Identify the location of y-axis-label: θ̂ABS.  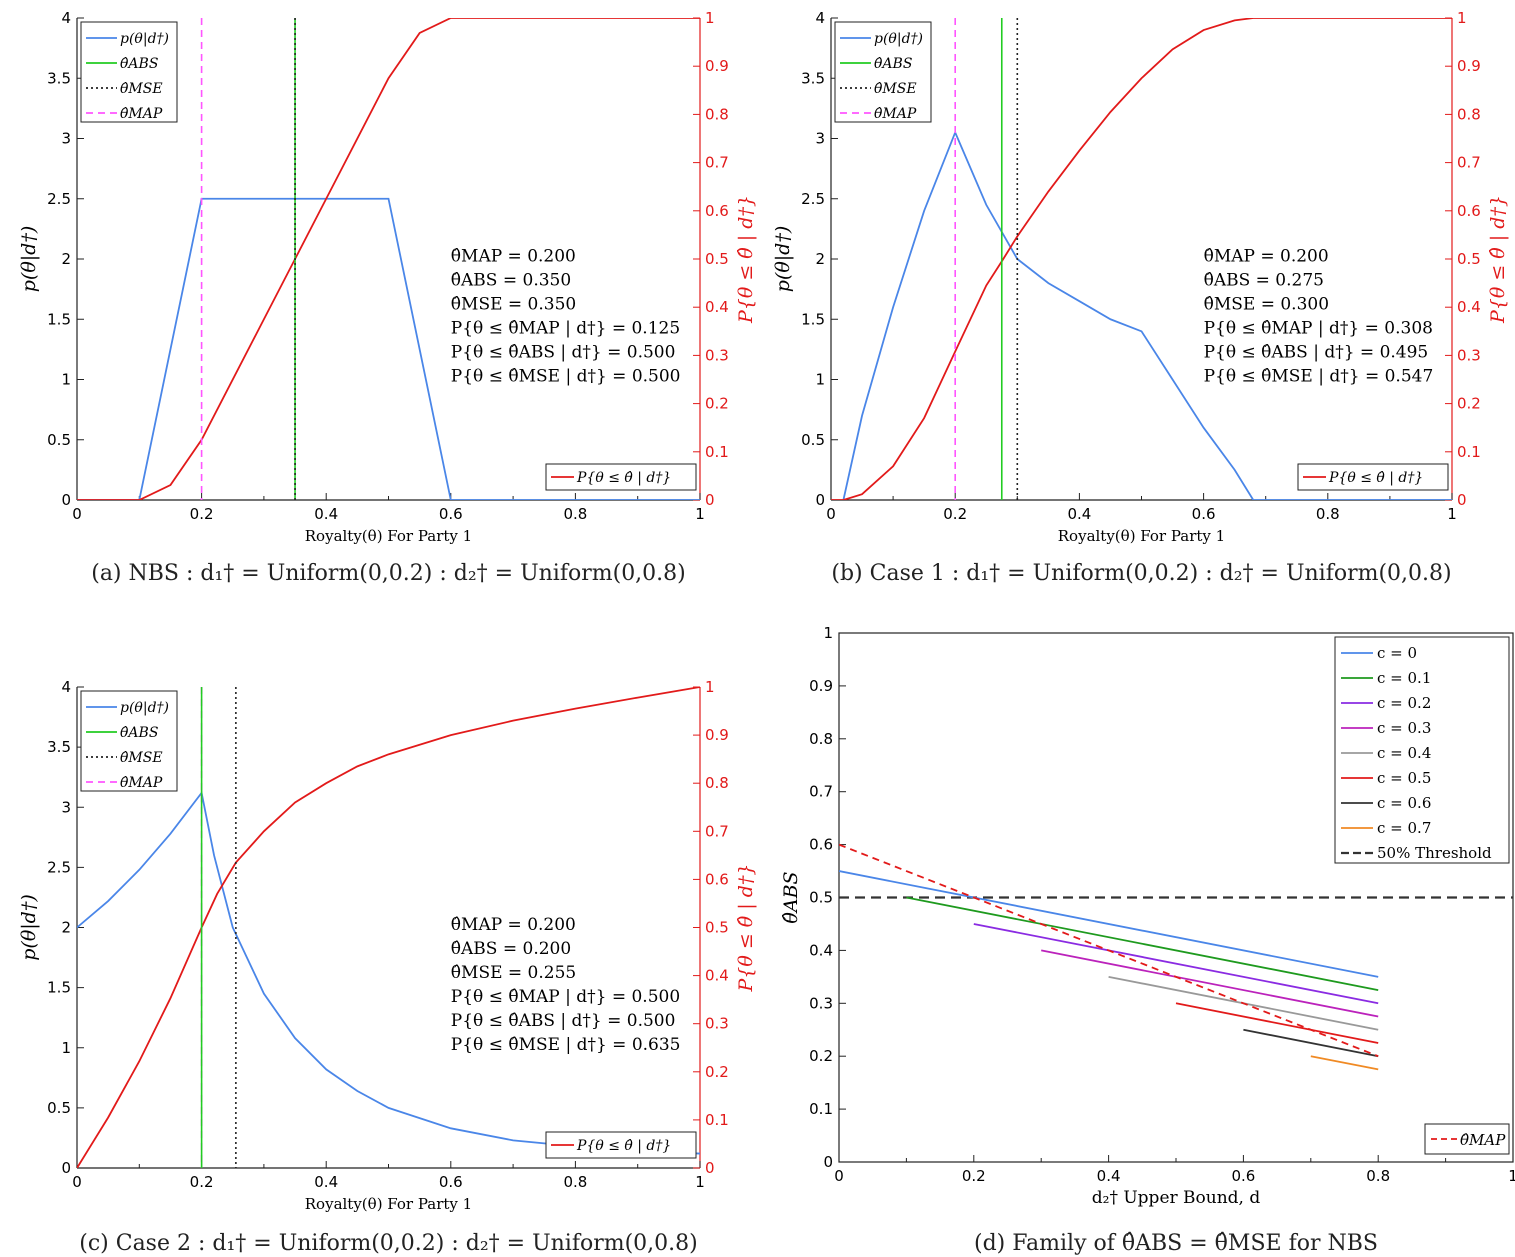
(791, 897).